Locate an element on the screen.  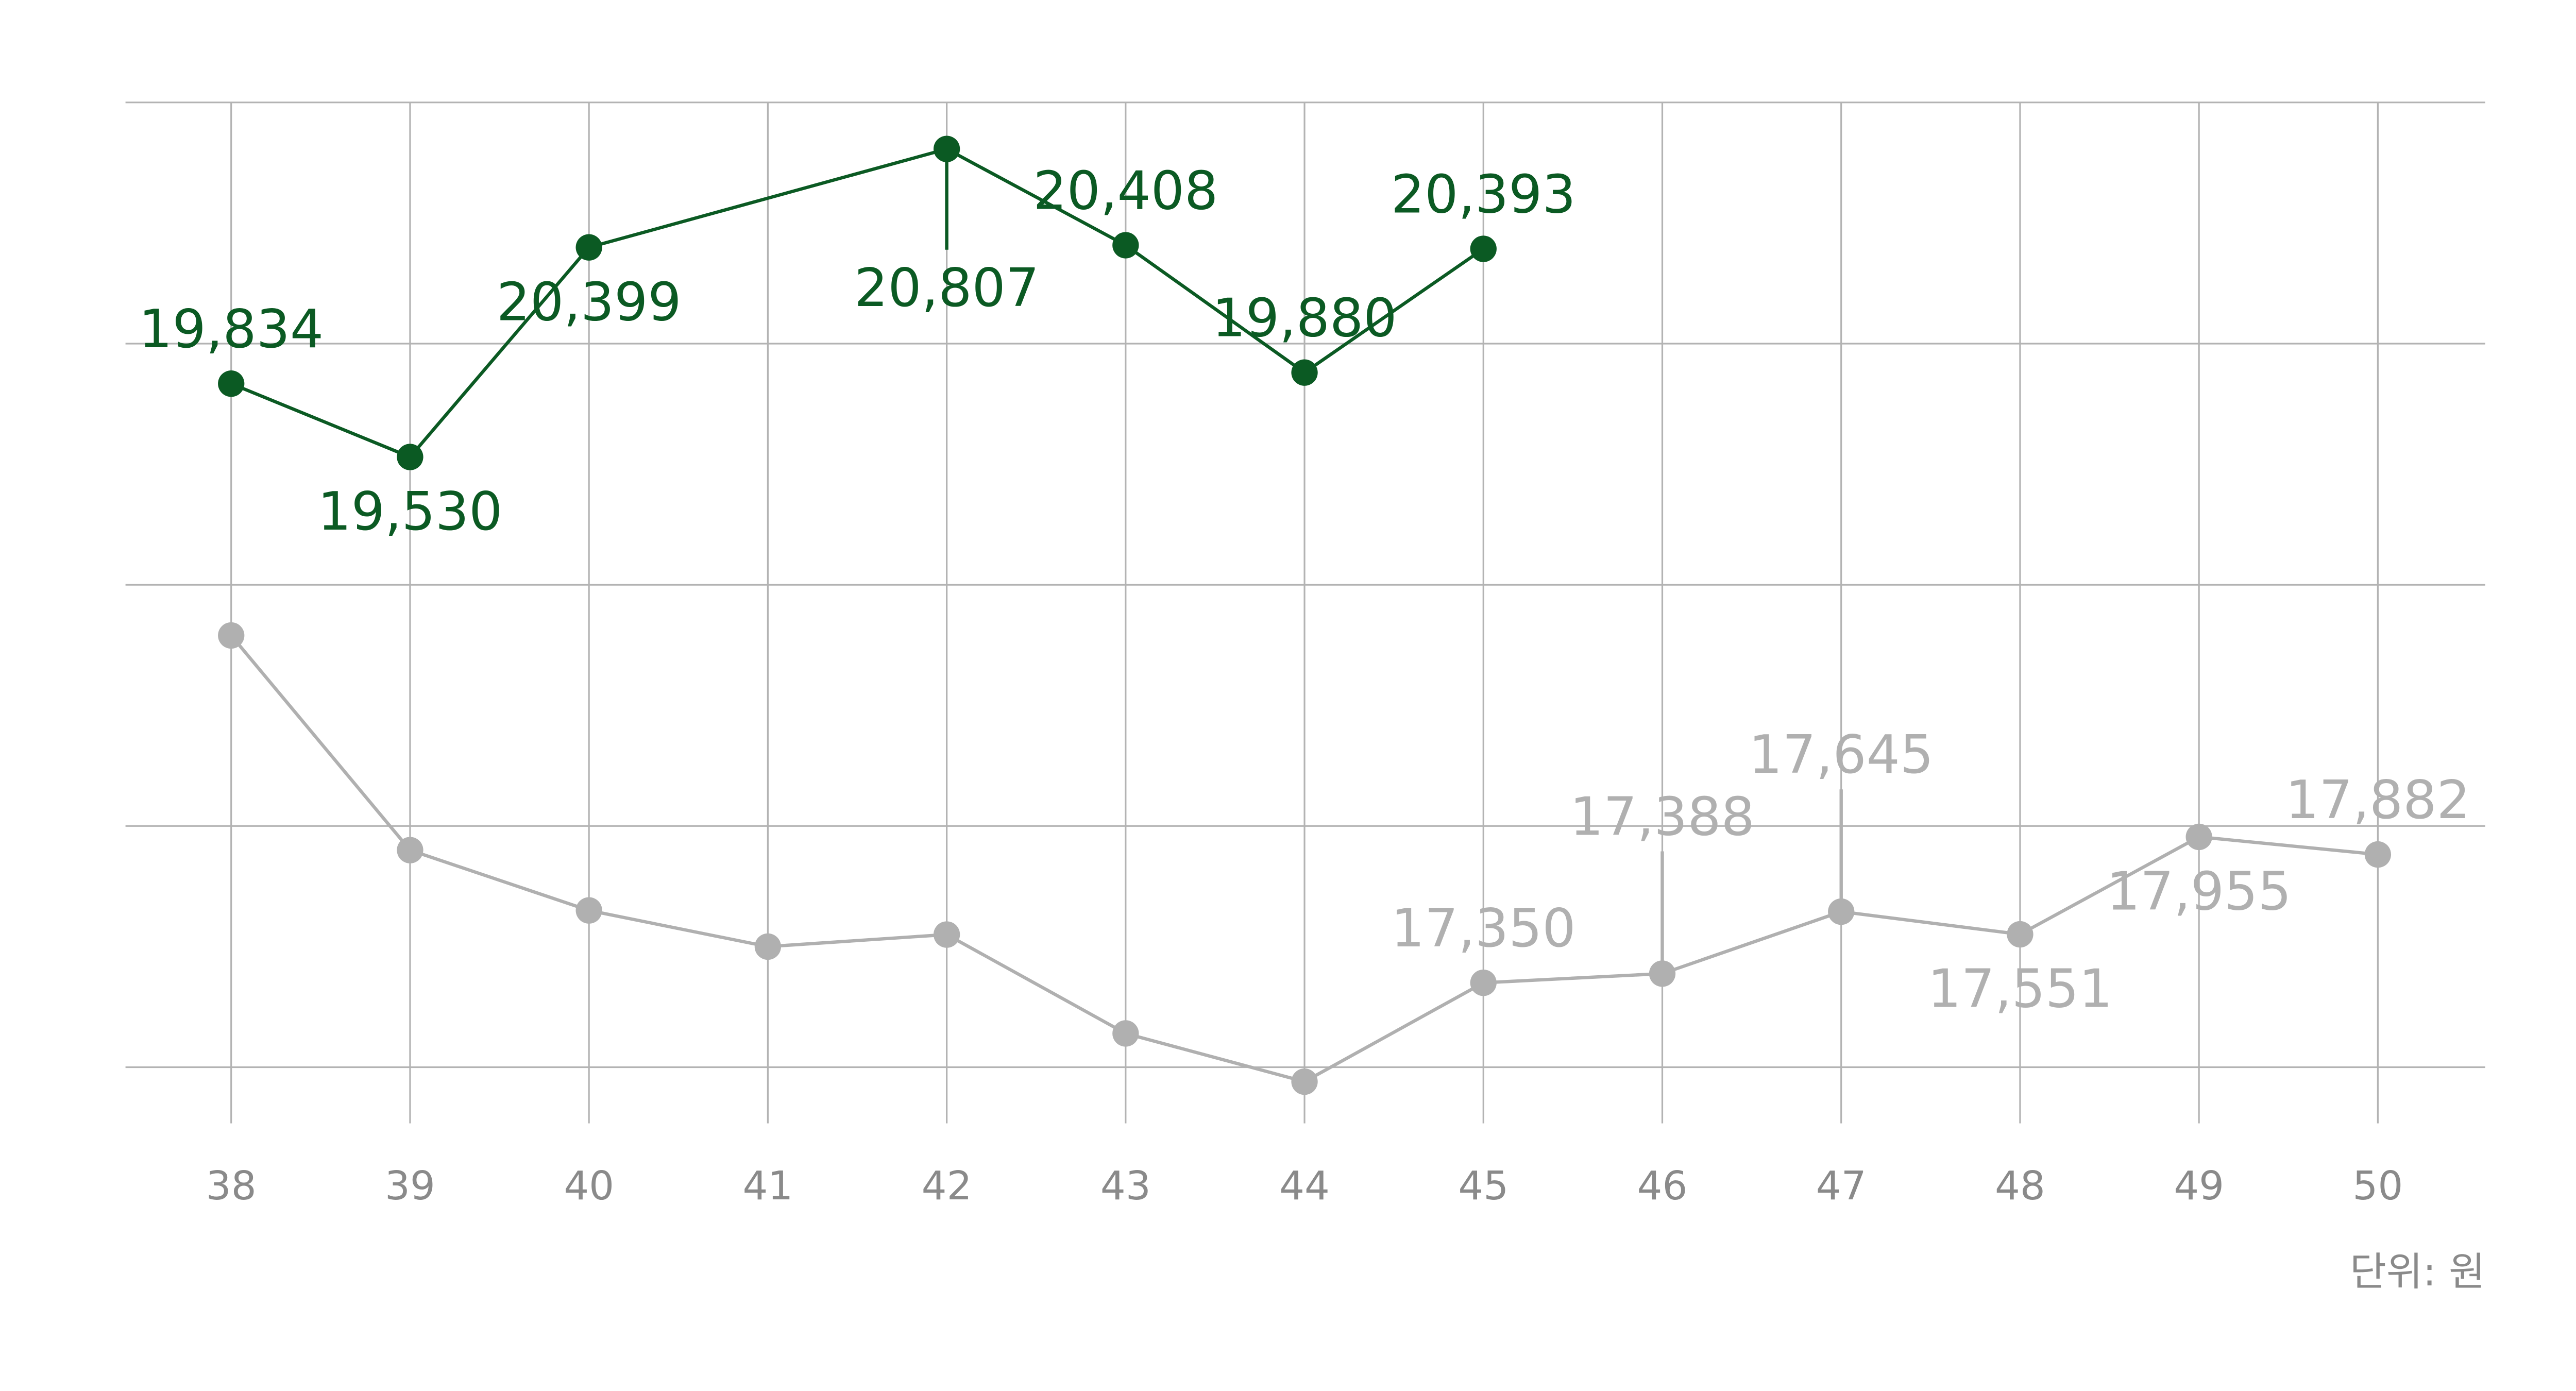
data-label: 20,393 is located at coordinates (1483, 194).